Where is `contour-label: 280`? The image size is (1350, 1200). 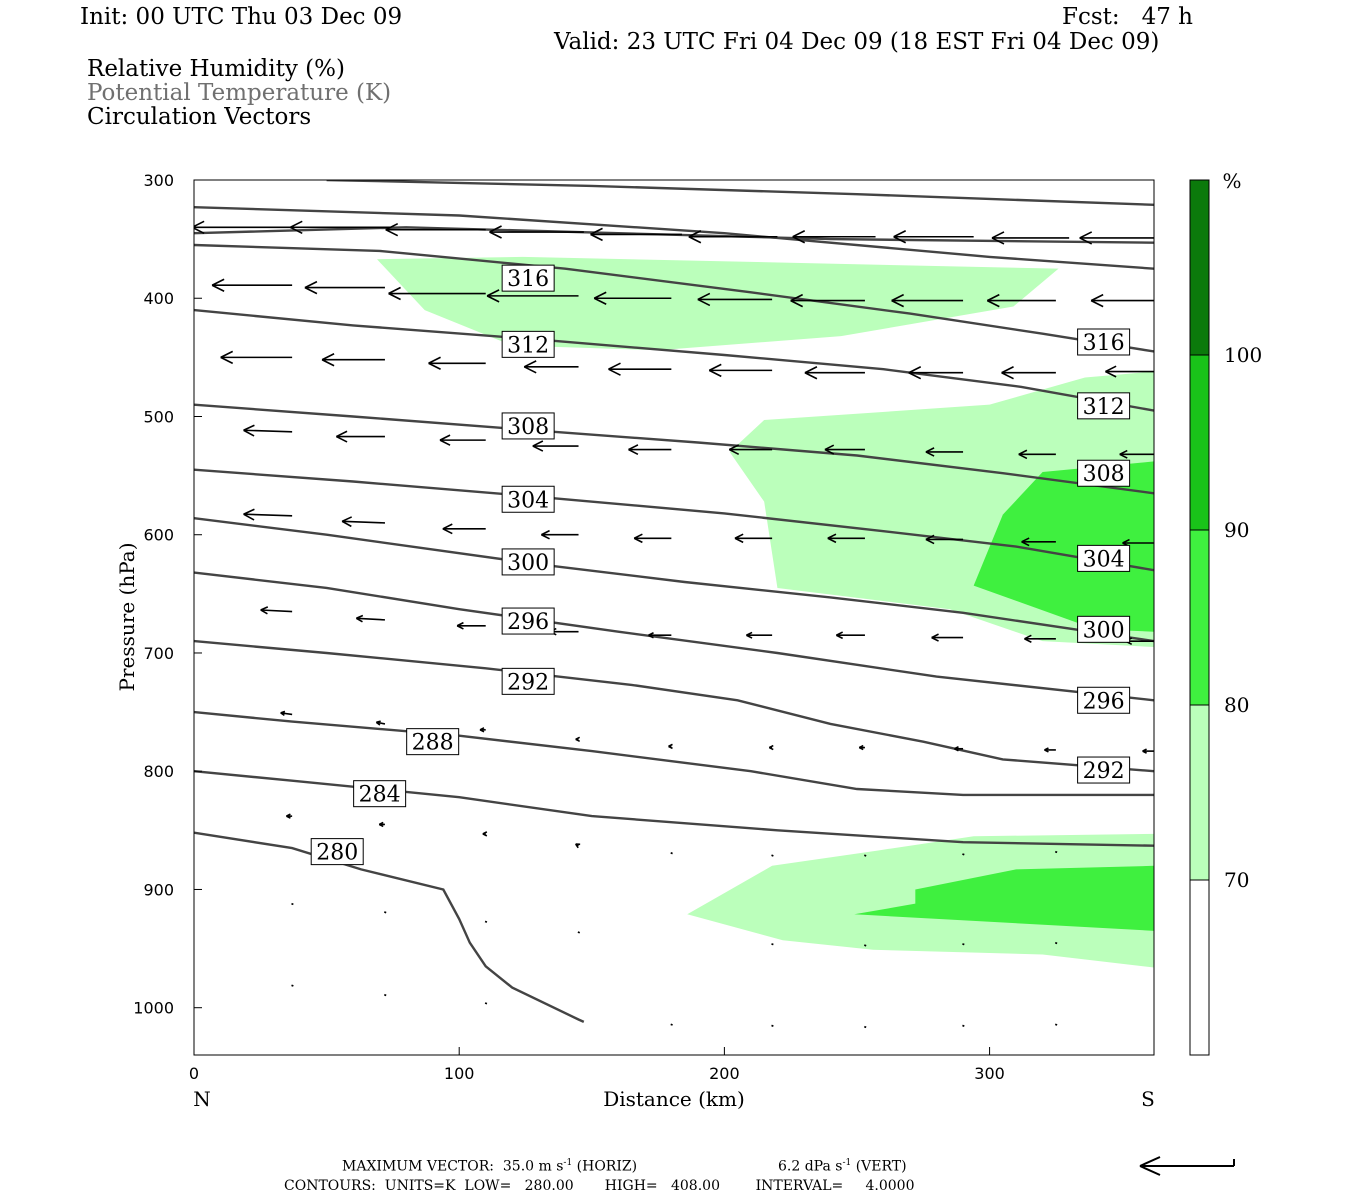 contour-label: 280 is located at coordinates (337, 853).